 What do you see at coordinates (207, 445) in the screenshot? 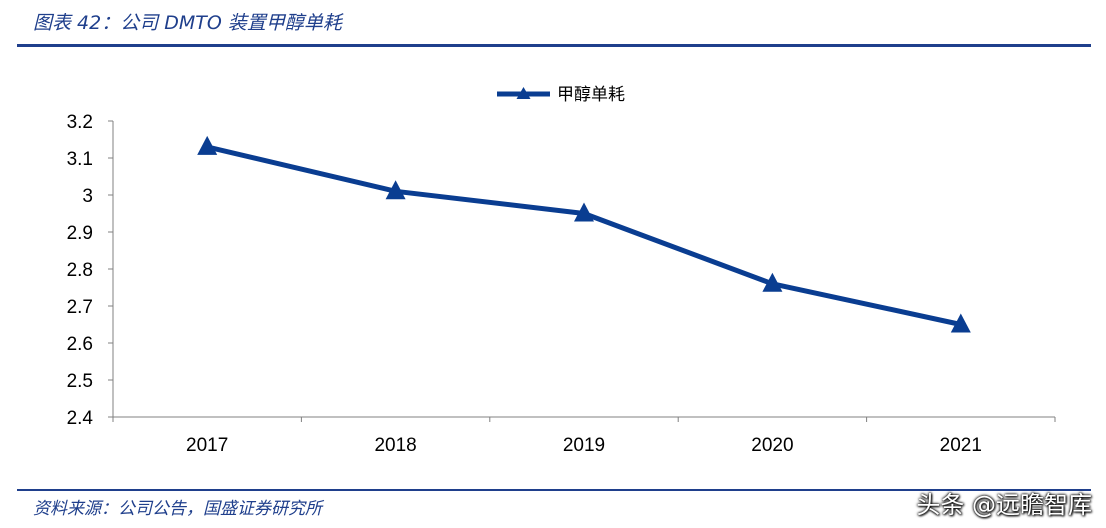
I see `x-tick-label: 2017` at bounding box center [207, 445].